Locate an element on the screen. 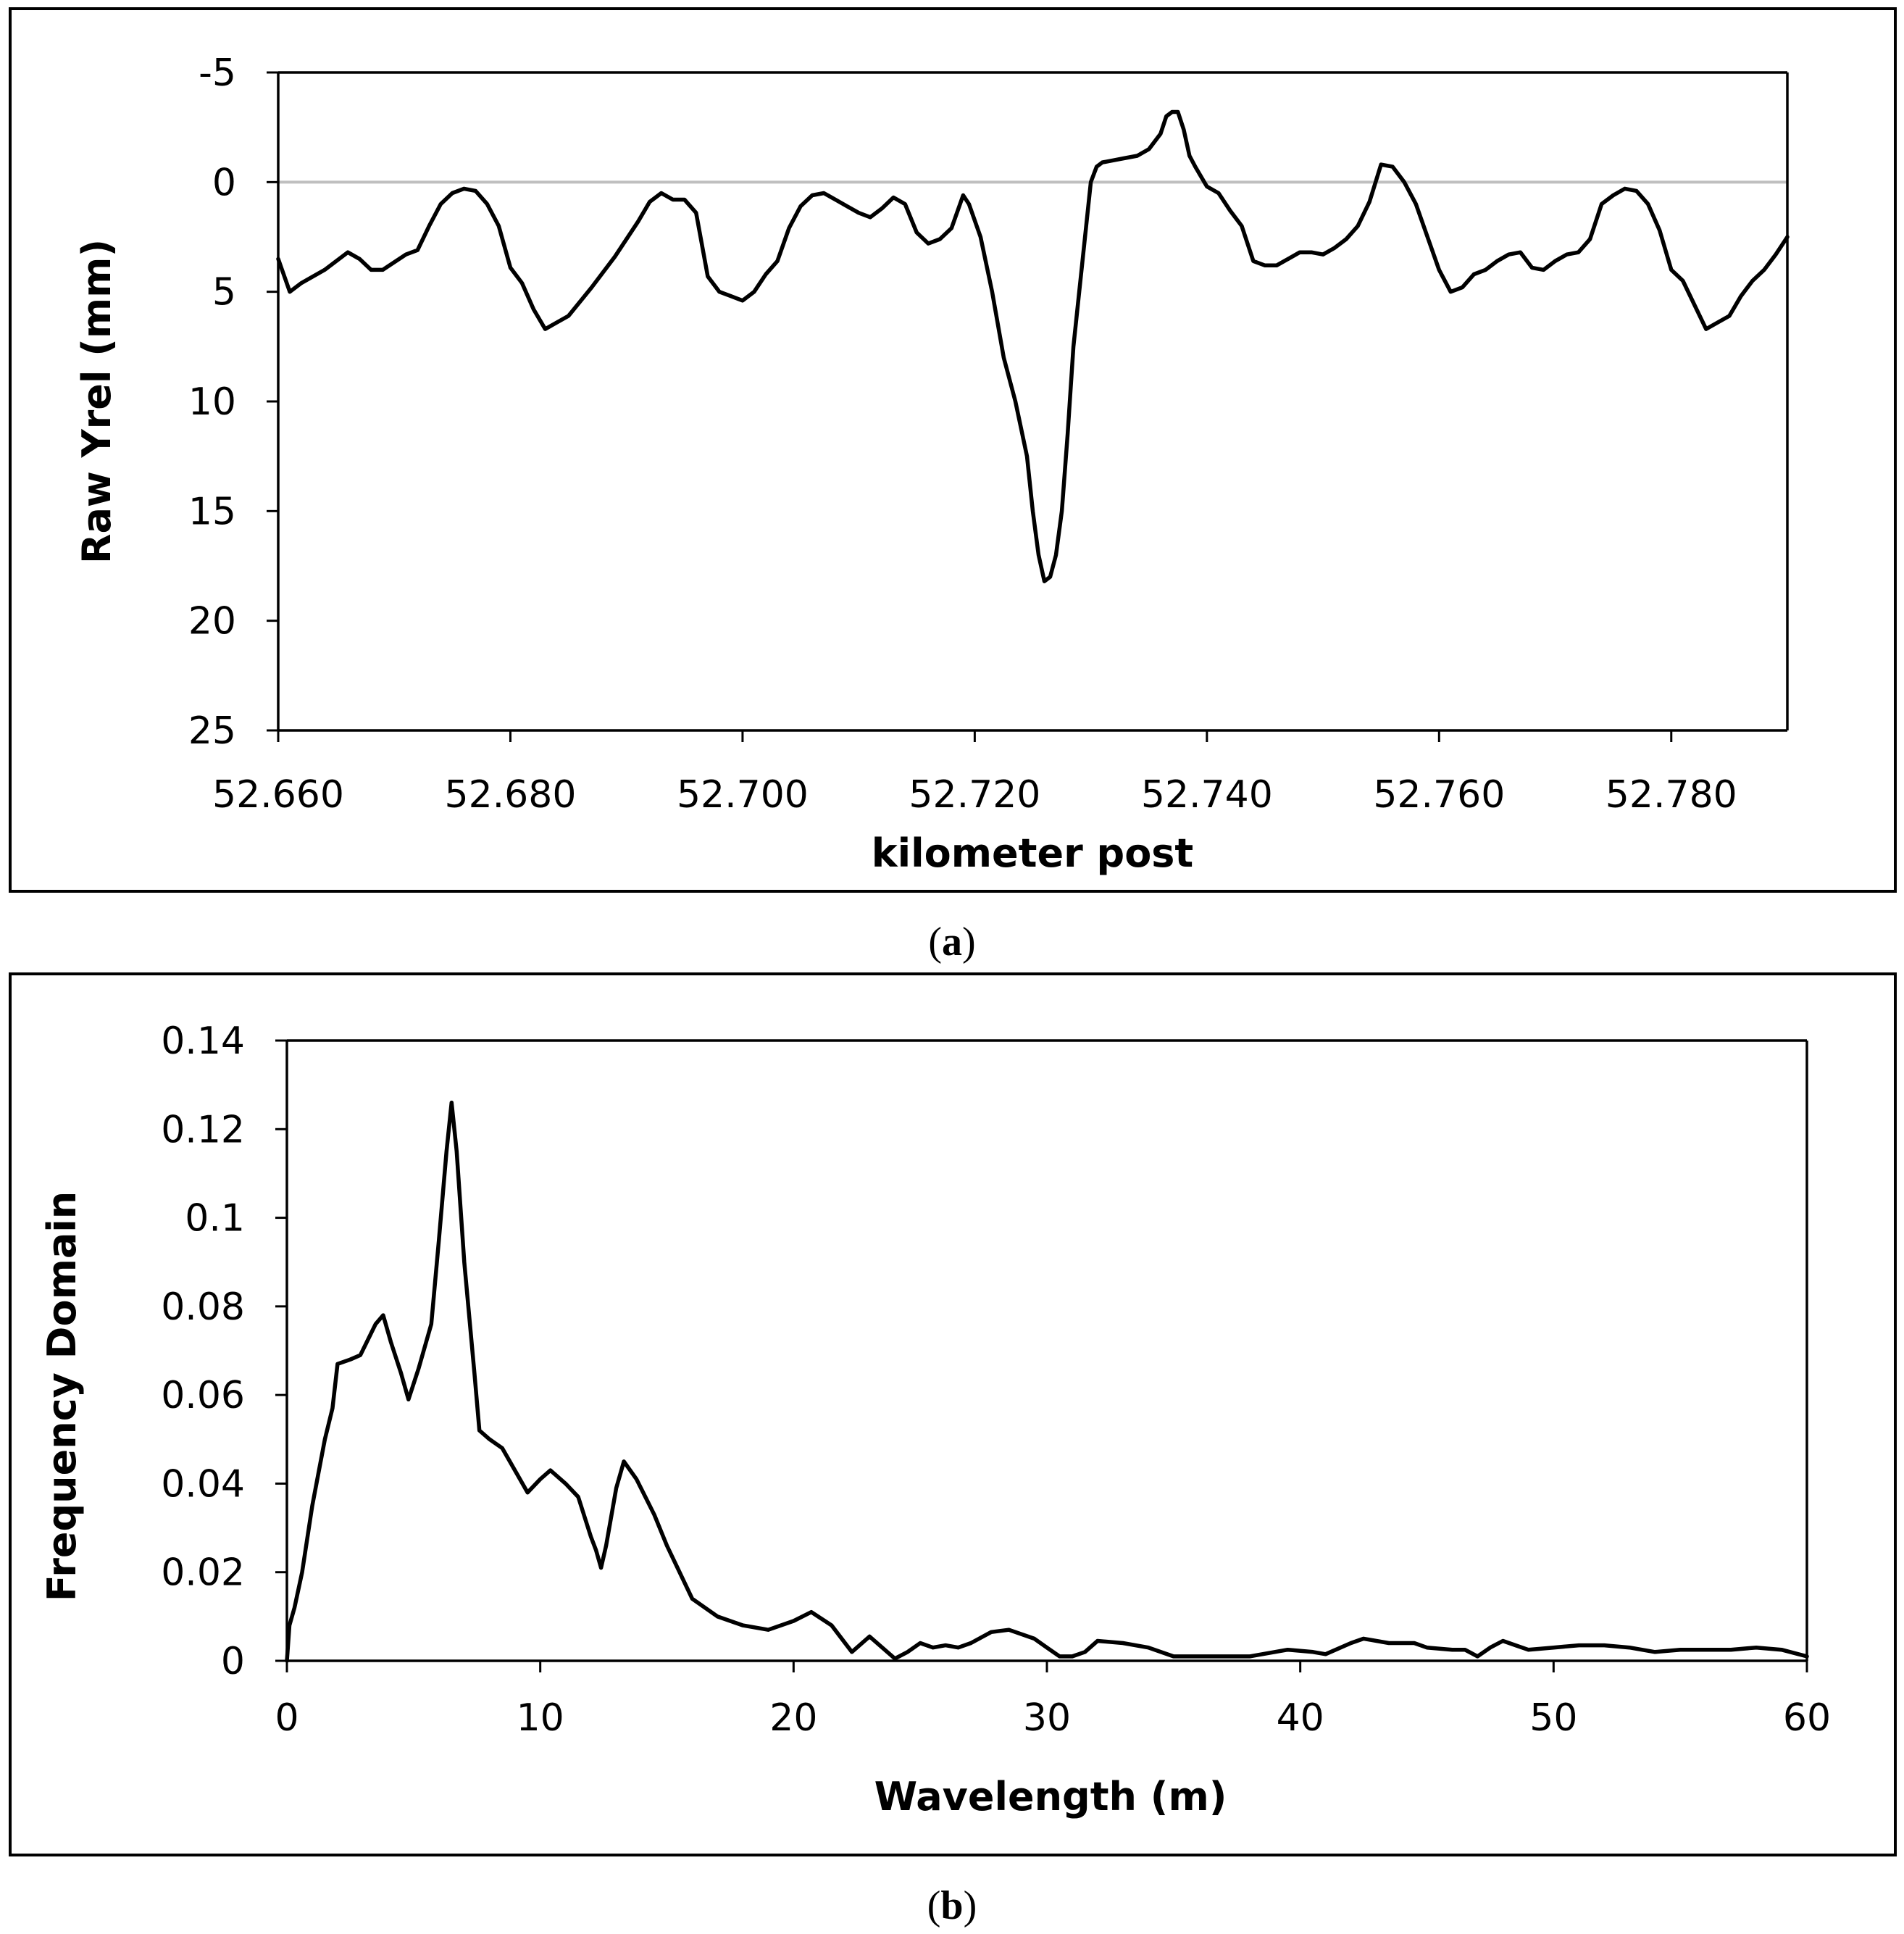  chart-b-caption-letter: b is located at coordinates (951, 1906).